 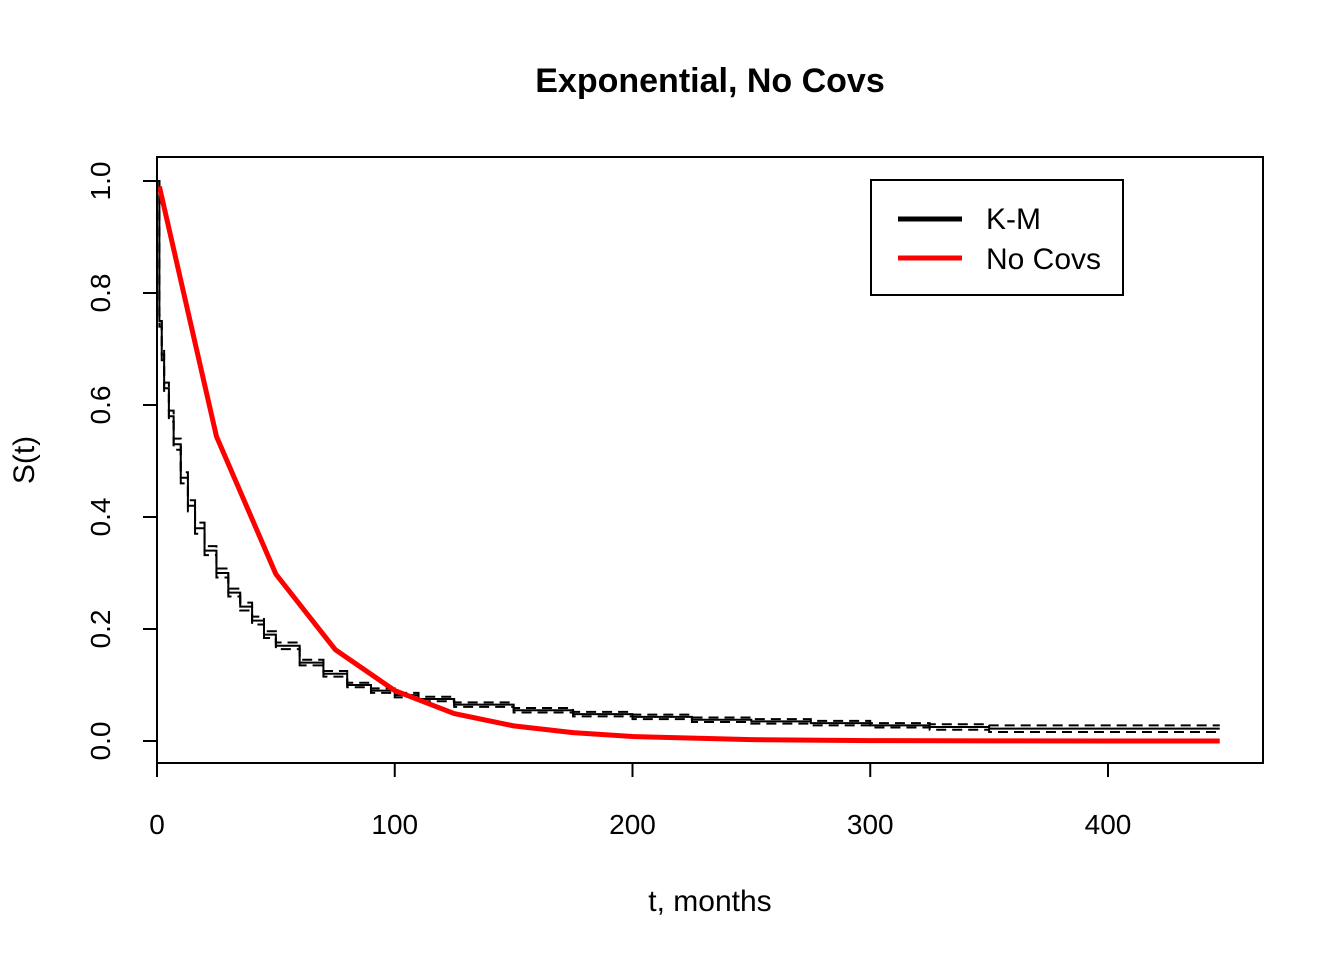 I want to click on y-tick-label: 0.0, so click(x=100, y=741).